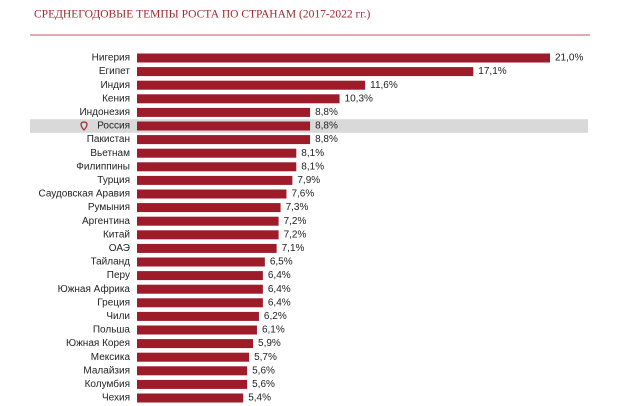 The height and width of the screenshot is (406, 620). Describe the element at coordinates (275, 316) in the screenshot. I see `value-label: 6,2%` at that location.